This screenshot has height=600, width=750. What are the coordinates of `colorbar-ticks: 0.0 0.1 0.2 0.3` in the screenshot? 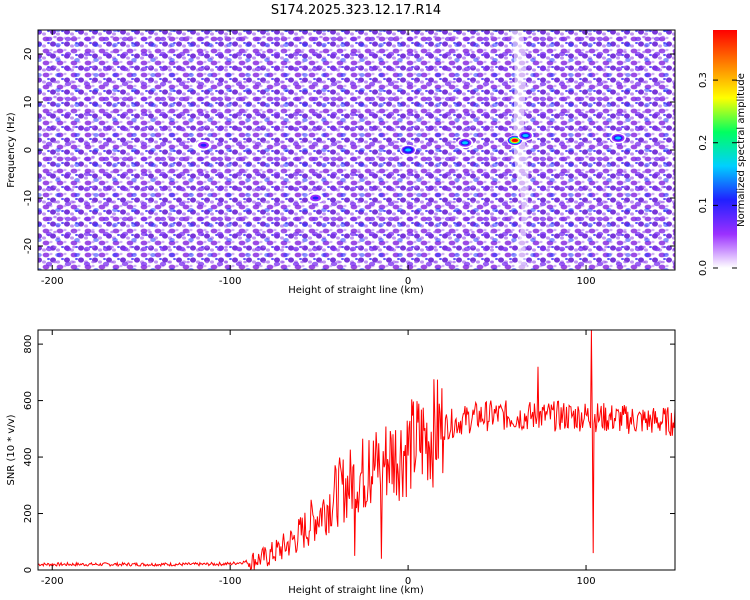 It's located at (717, 174).